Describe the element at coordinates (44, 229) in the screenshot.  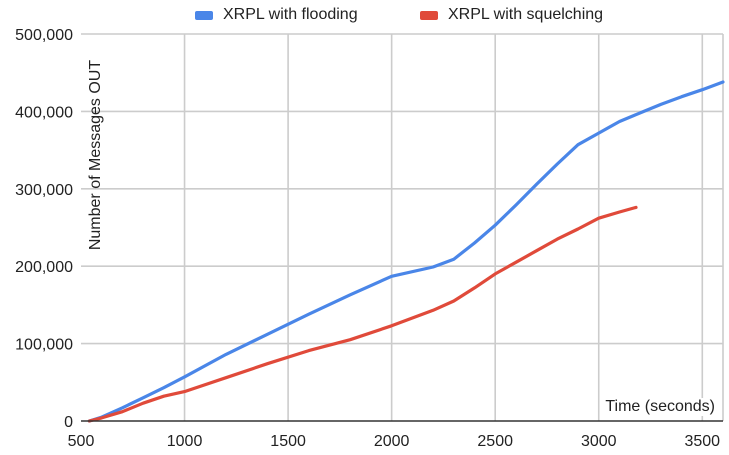
I see `y-axis-tick-labels: 0 100,000 200,000 300,000 400,000 500,000` at that location.